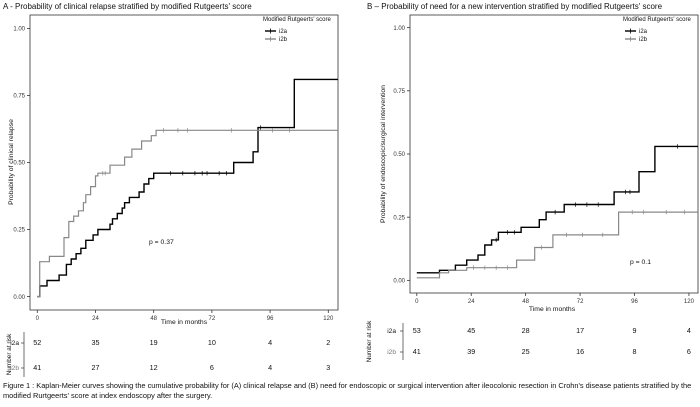  What do you see at coordinates (471, 302) in the screenshot?
I see `x-tick-label-b: 24` at bounding box center [471, 302].